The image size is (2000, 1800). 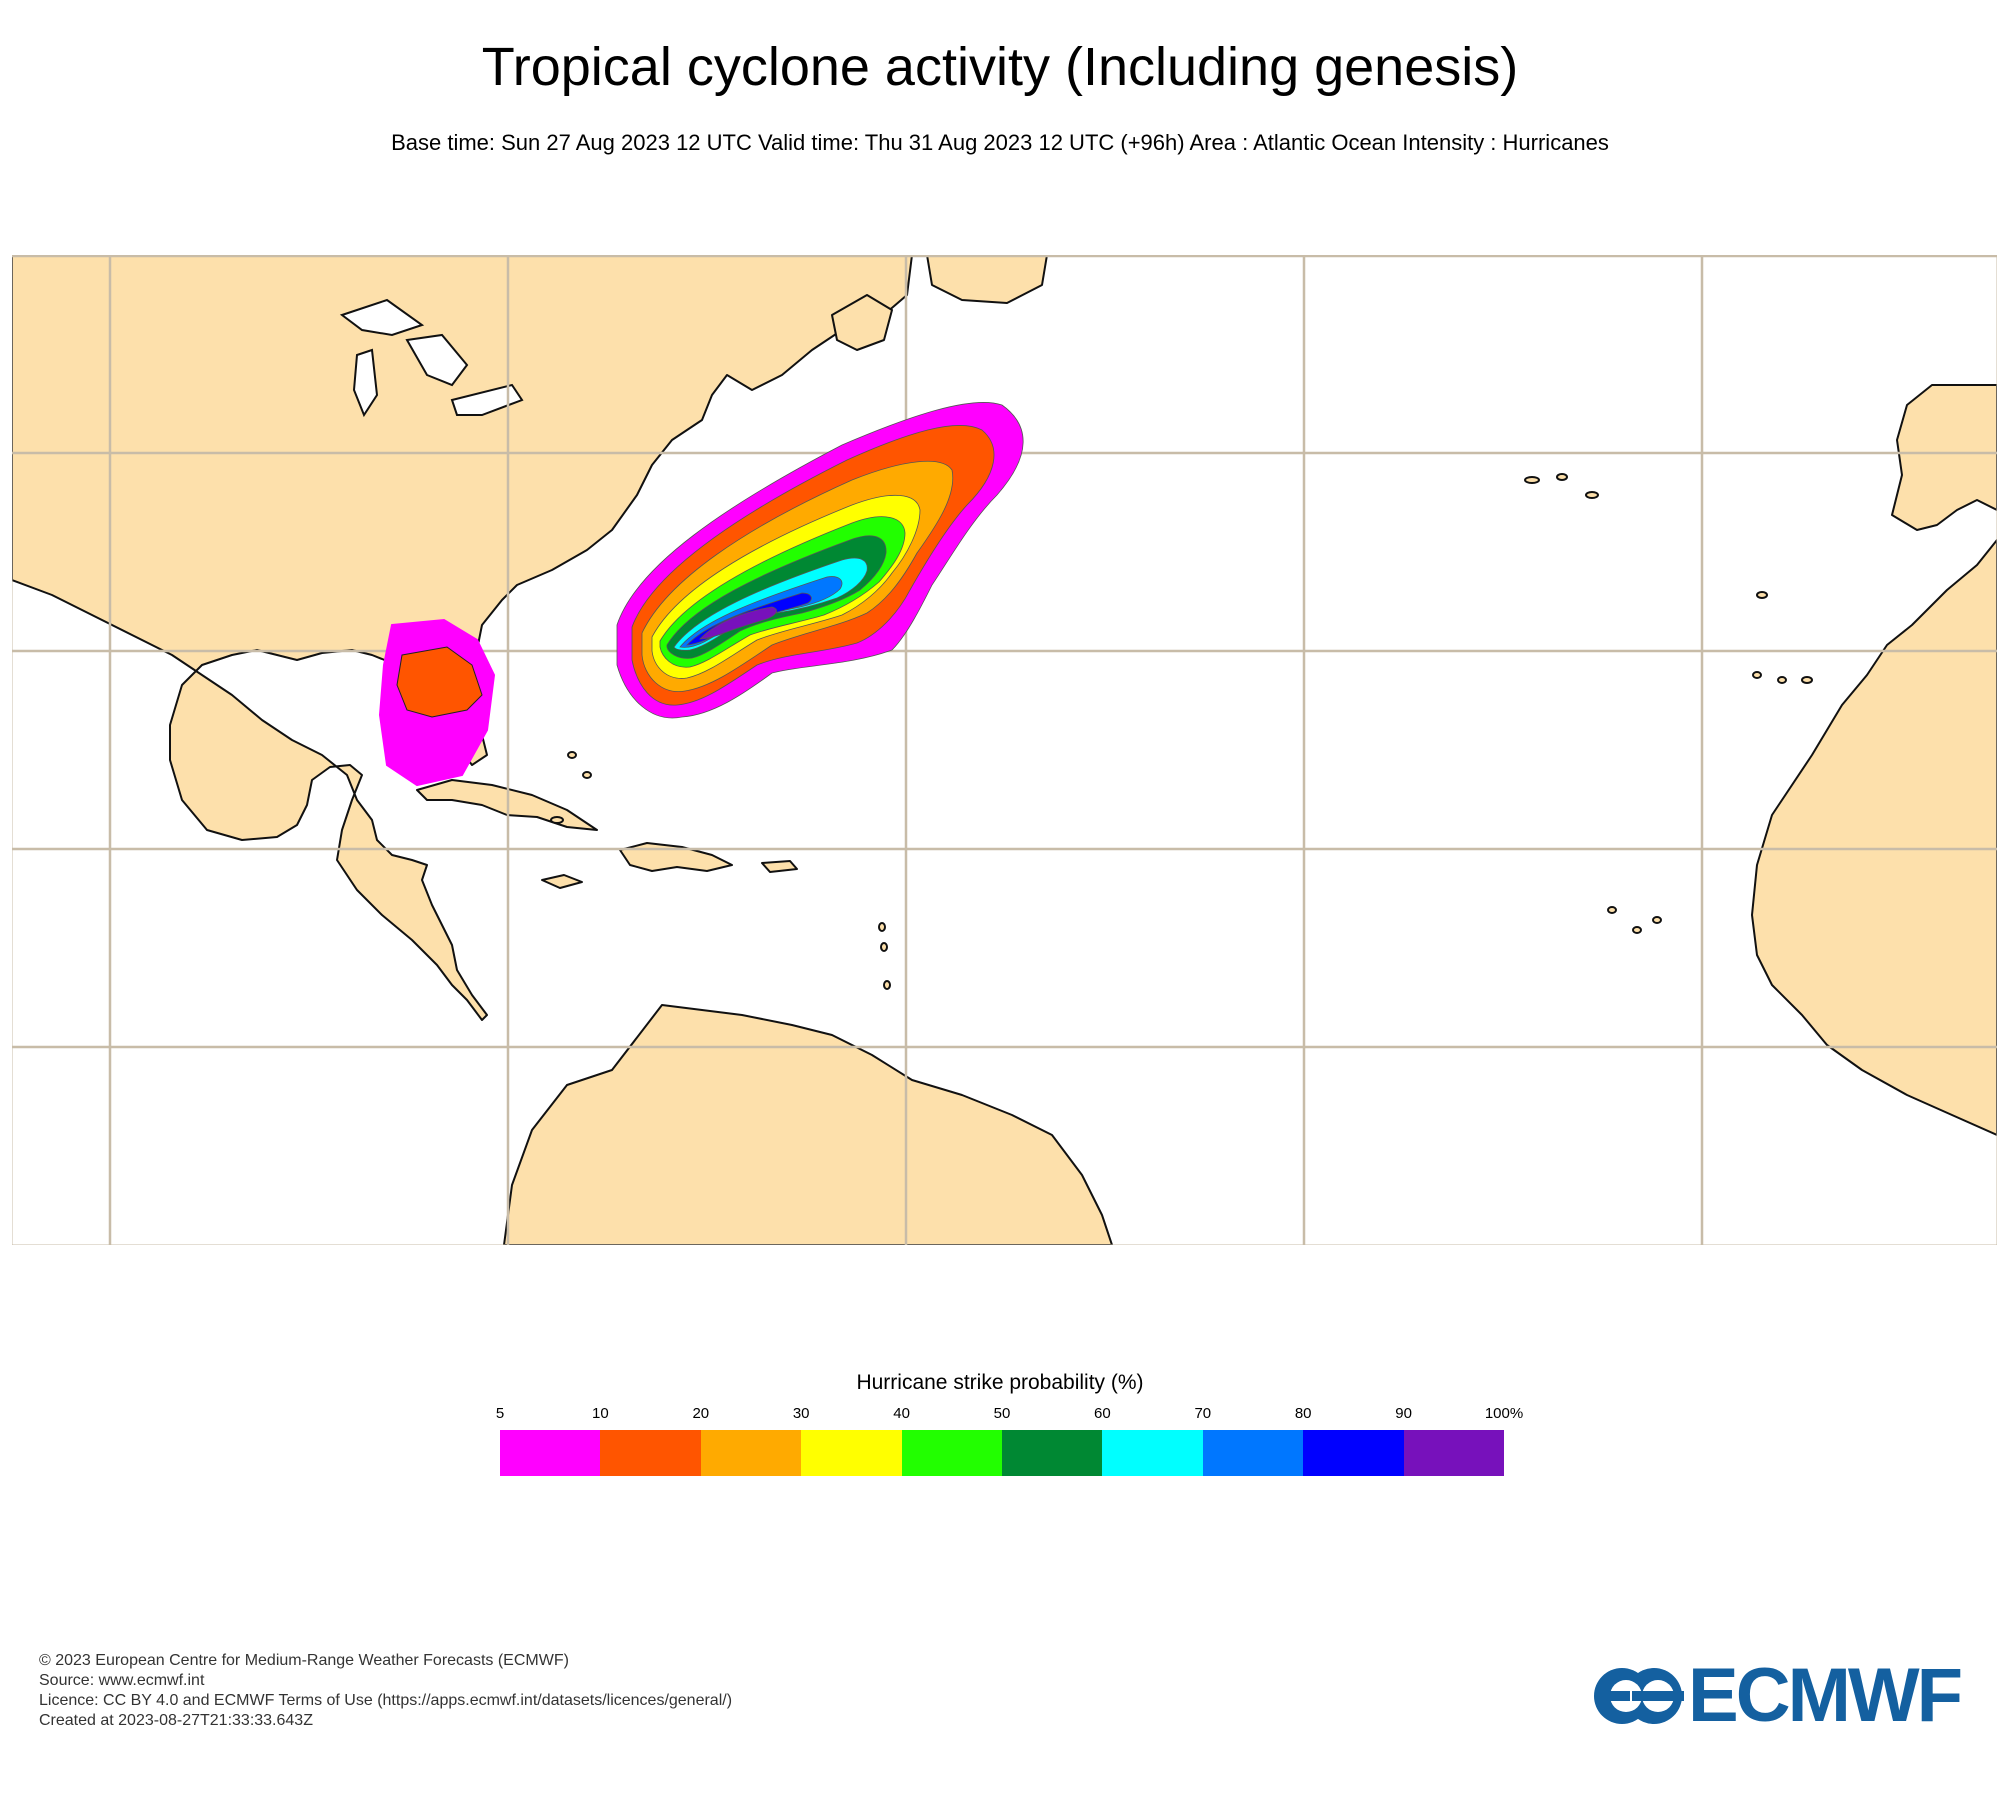 What do you see at coordinates (987, 279) in the screenshot?
I see `iceland-fringe` at bounding box center [987, 279].